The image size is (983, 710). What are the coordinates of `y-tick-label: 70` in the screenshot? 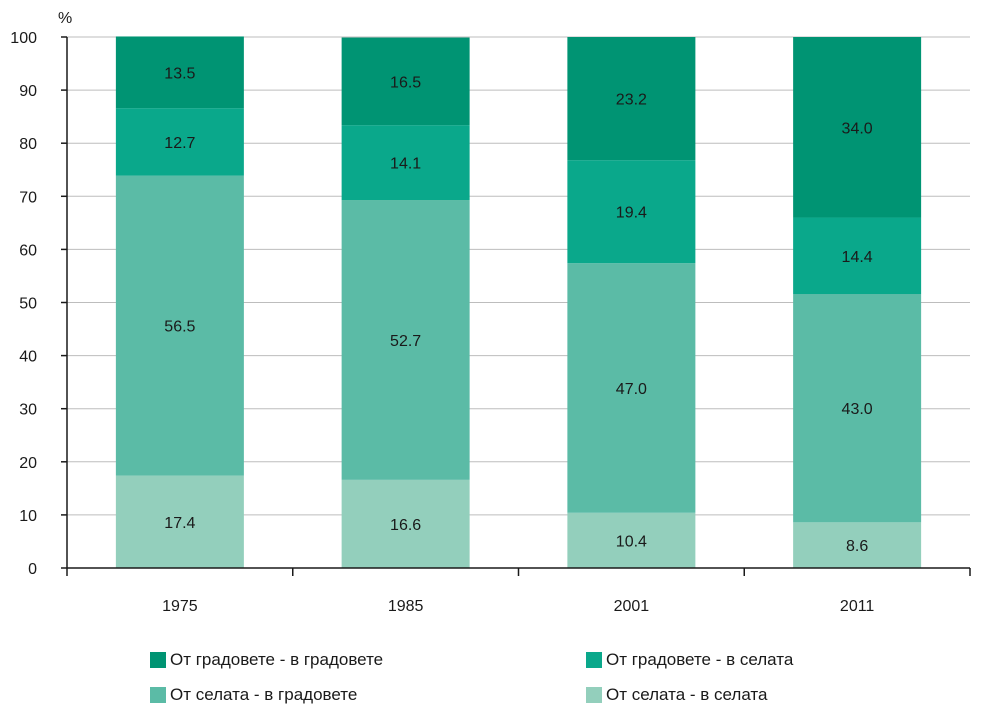 It's located at (28, 197).